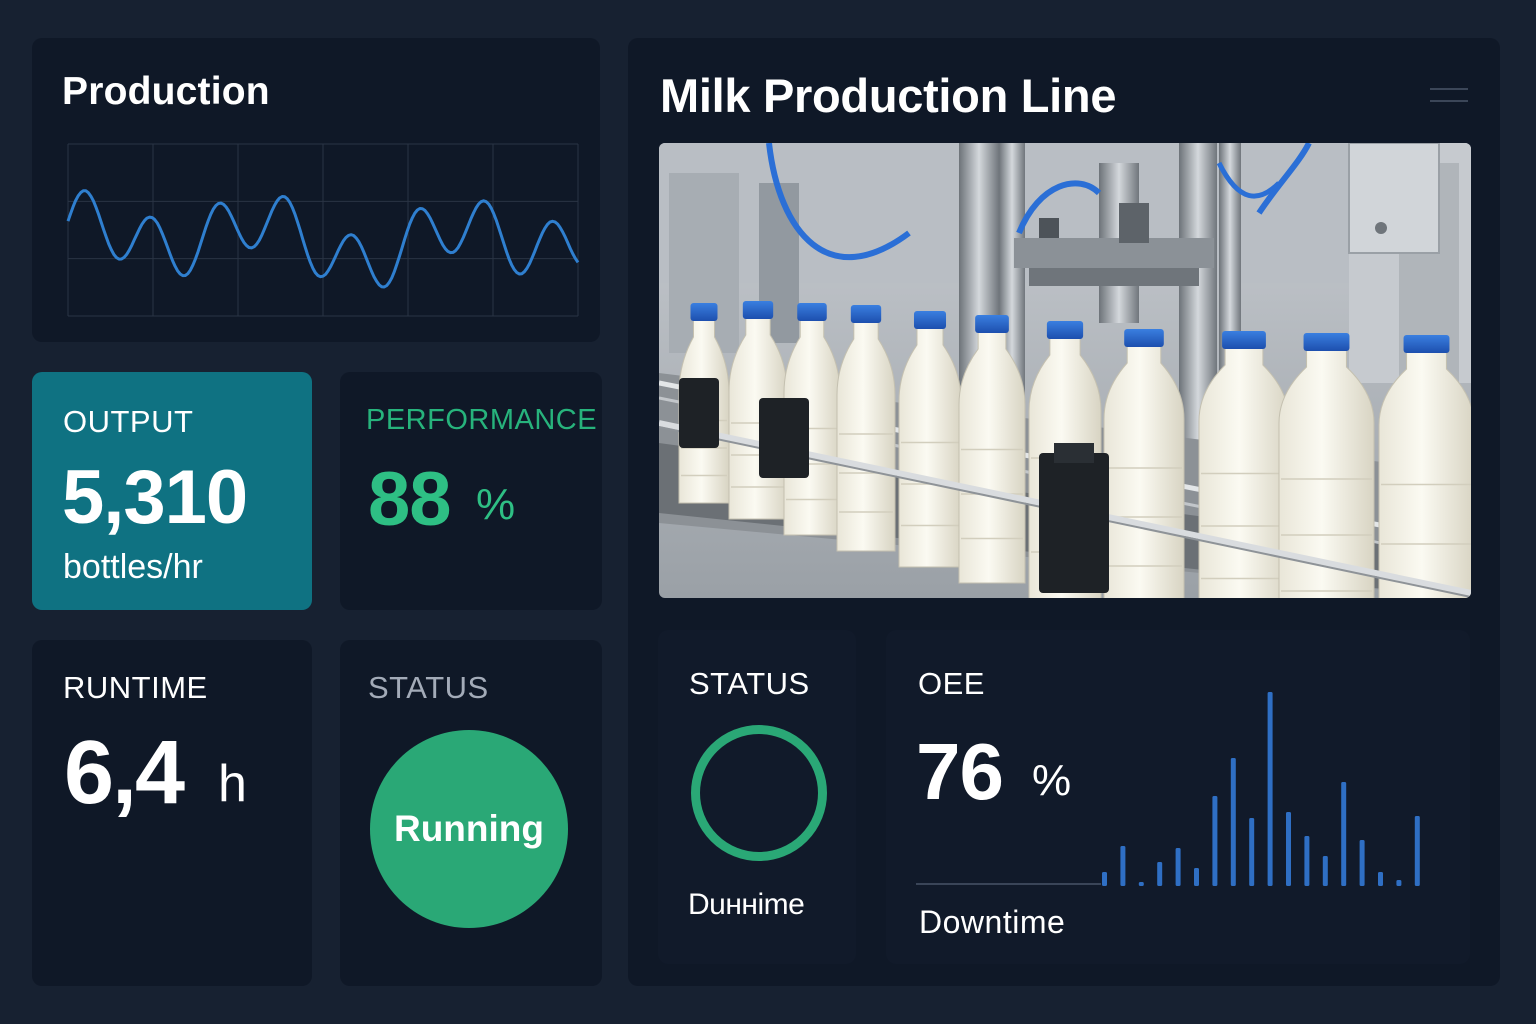 The width and height of the screenshot is (1536, 1024). I want to click on running-status-indicator: Running, so click(469, 829).